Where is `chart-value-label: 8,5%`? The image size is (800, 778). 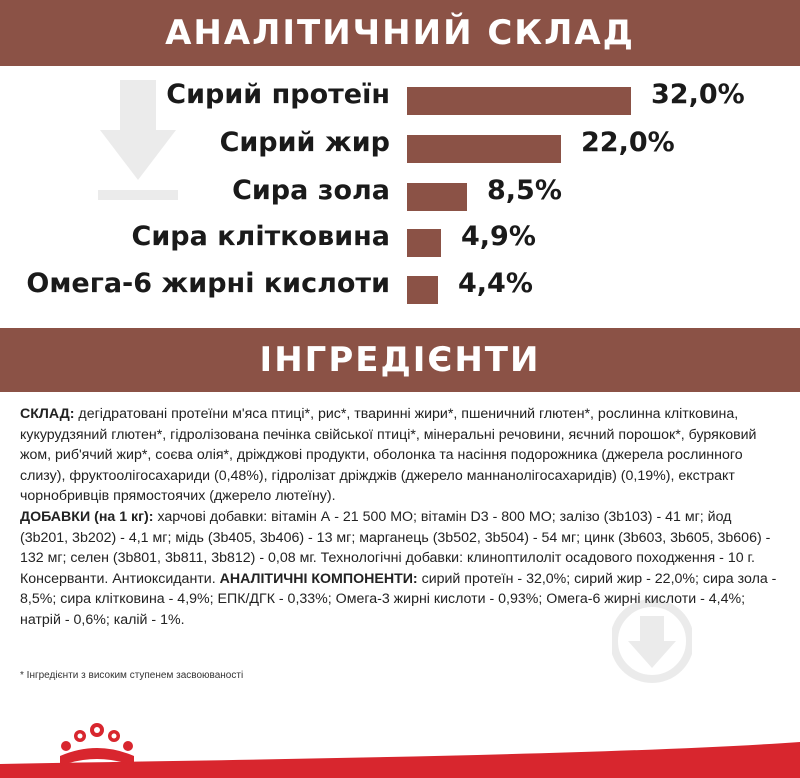
chart-value-label: 8,5% is located at coordinates (524, 190).